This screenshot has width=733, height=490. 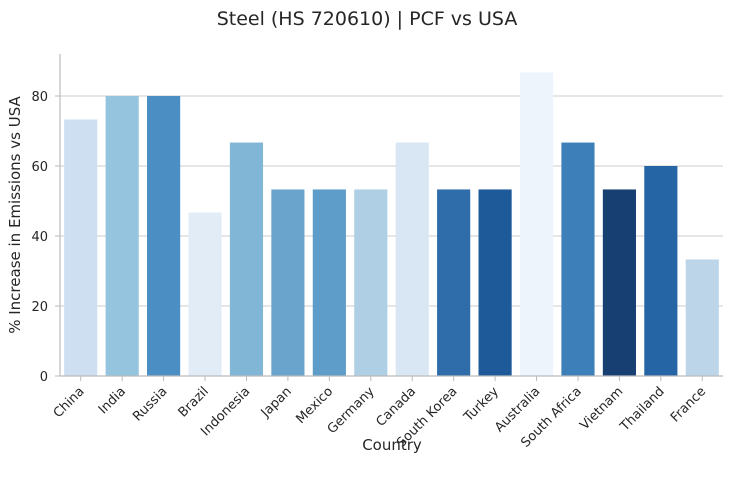 I want to click on bar-india, so click(x=122, y=236).